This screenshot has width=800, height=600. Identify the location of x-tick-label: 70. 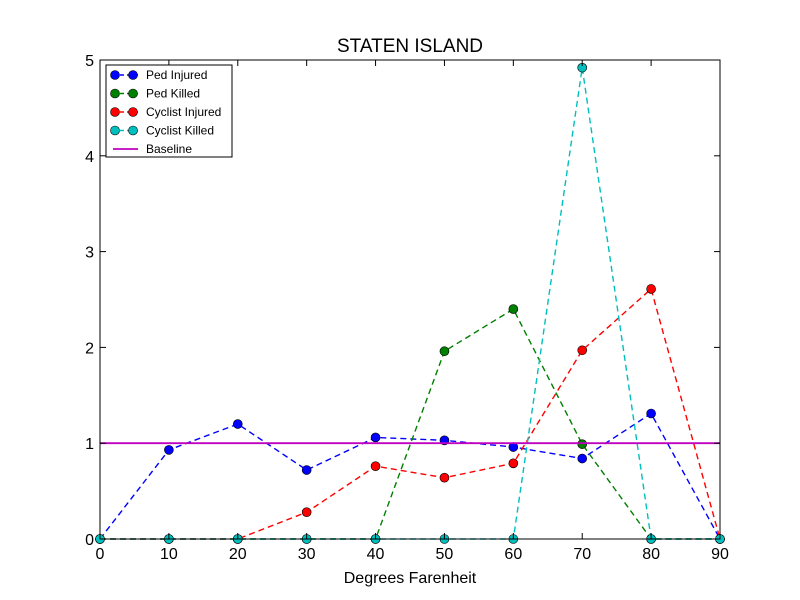
(582, 554).